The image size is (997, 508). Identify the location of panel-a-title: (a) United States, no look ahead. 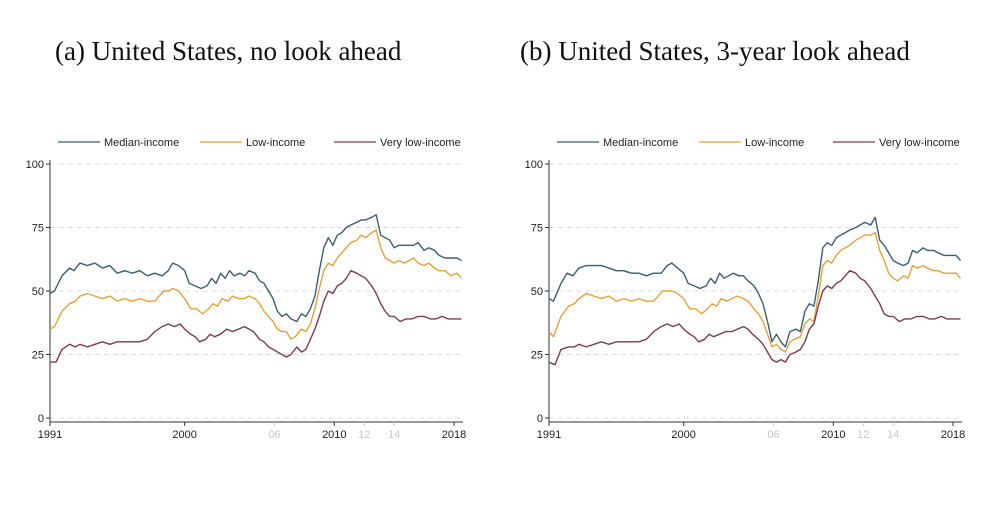
(228, 51).